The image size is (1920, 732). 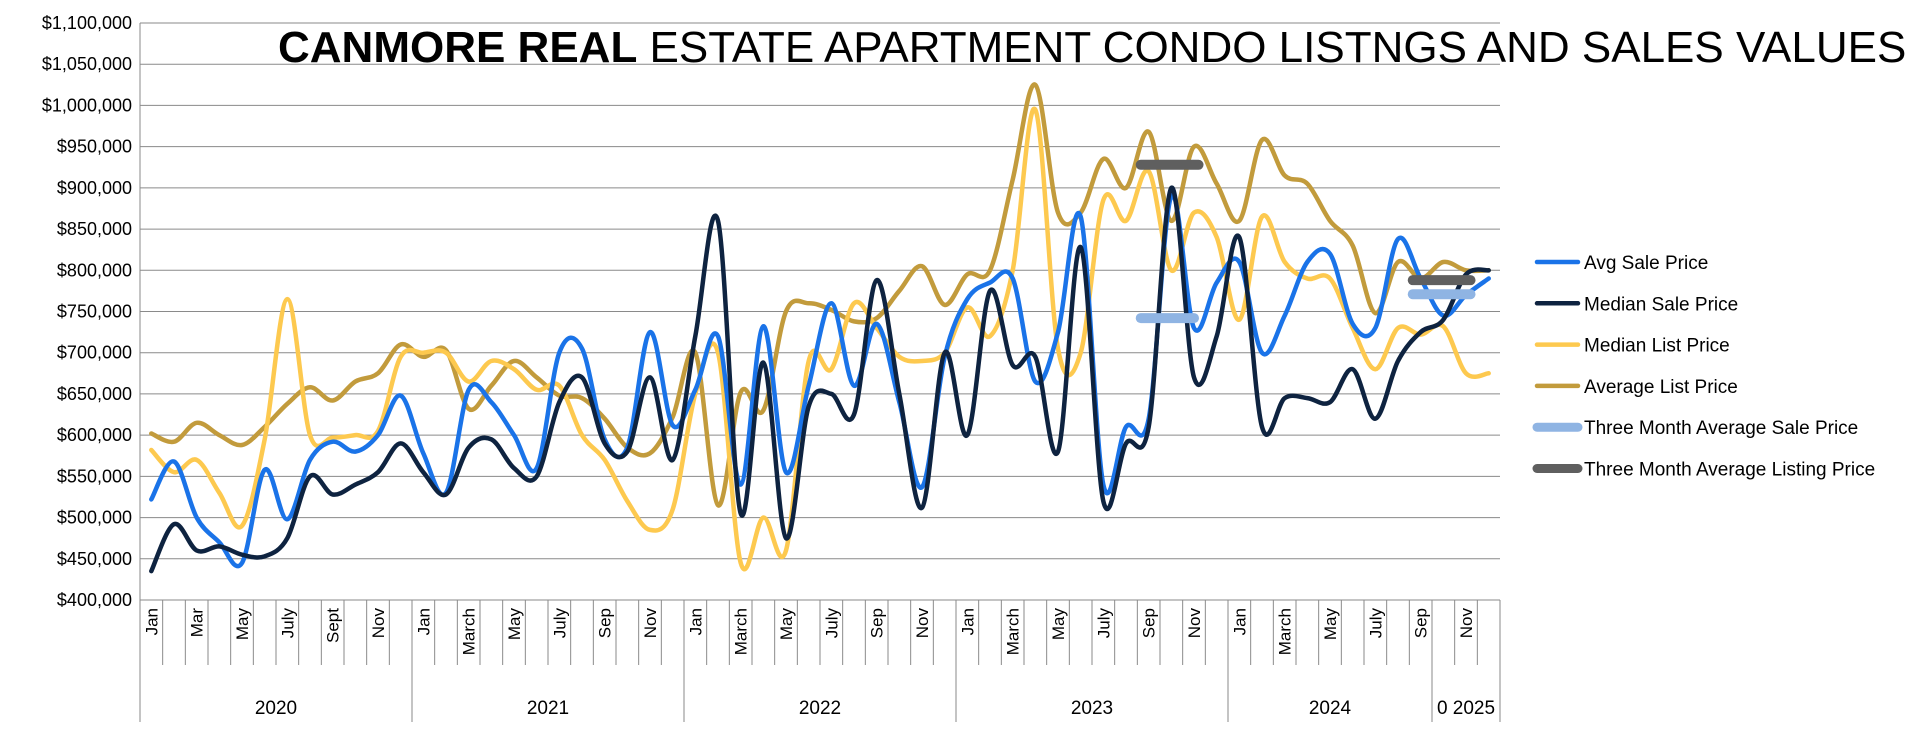 What do you see at coordinates (820, 708) in the screenshot?
I see `year-label: 2022` at bounding box center [820, 708].